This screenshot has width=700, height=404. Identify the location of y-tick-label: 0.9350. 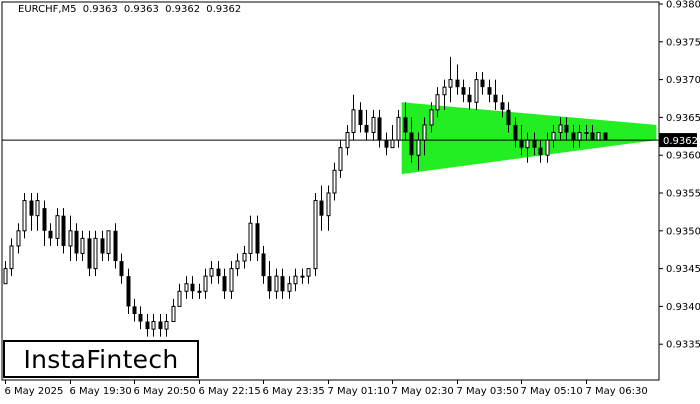
(683, 231).